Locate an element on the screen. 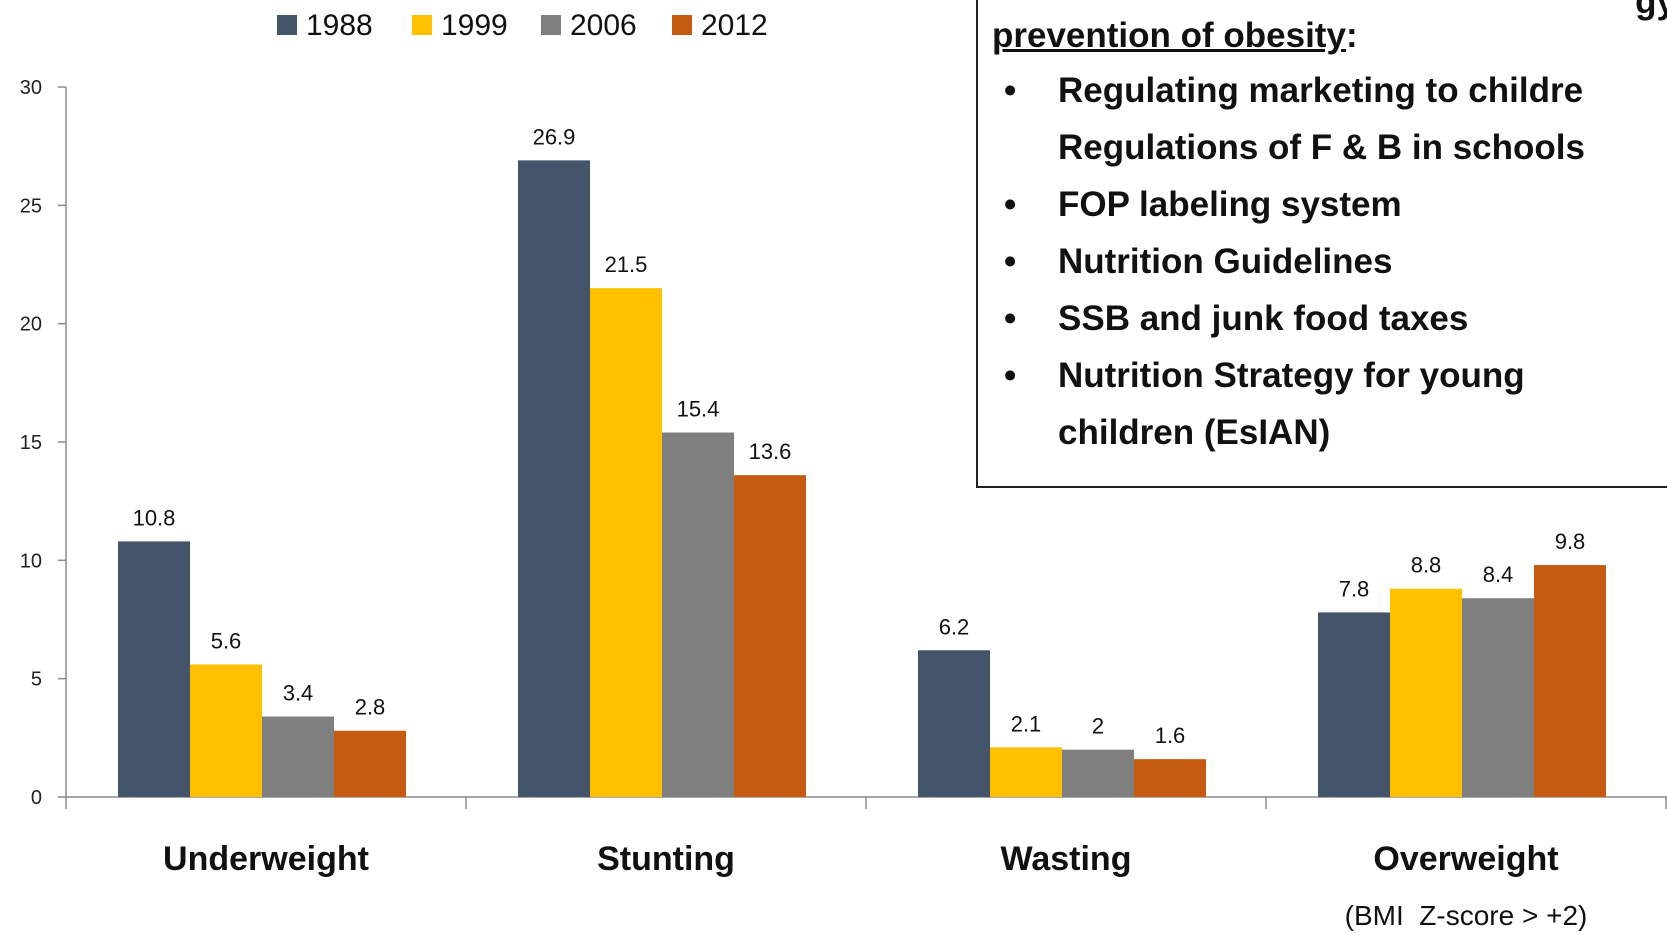  category-label: Stunting is located at coordinates (666, 859).